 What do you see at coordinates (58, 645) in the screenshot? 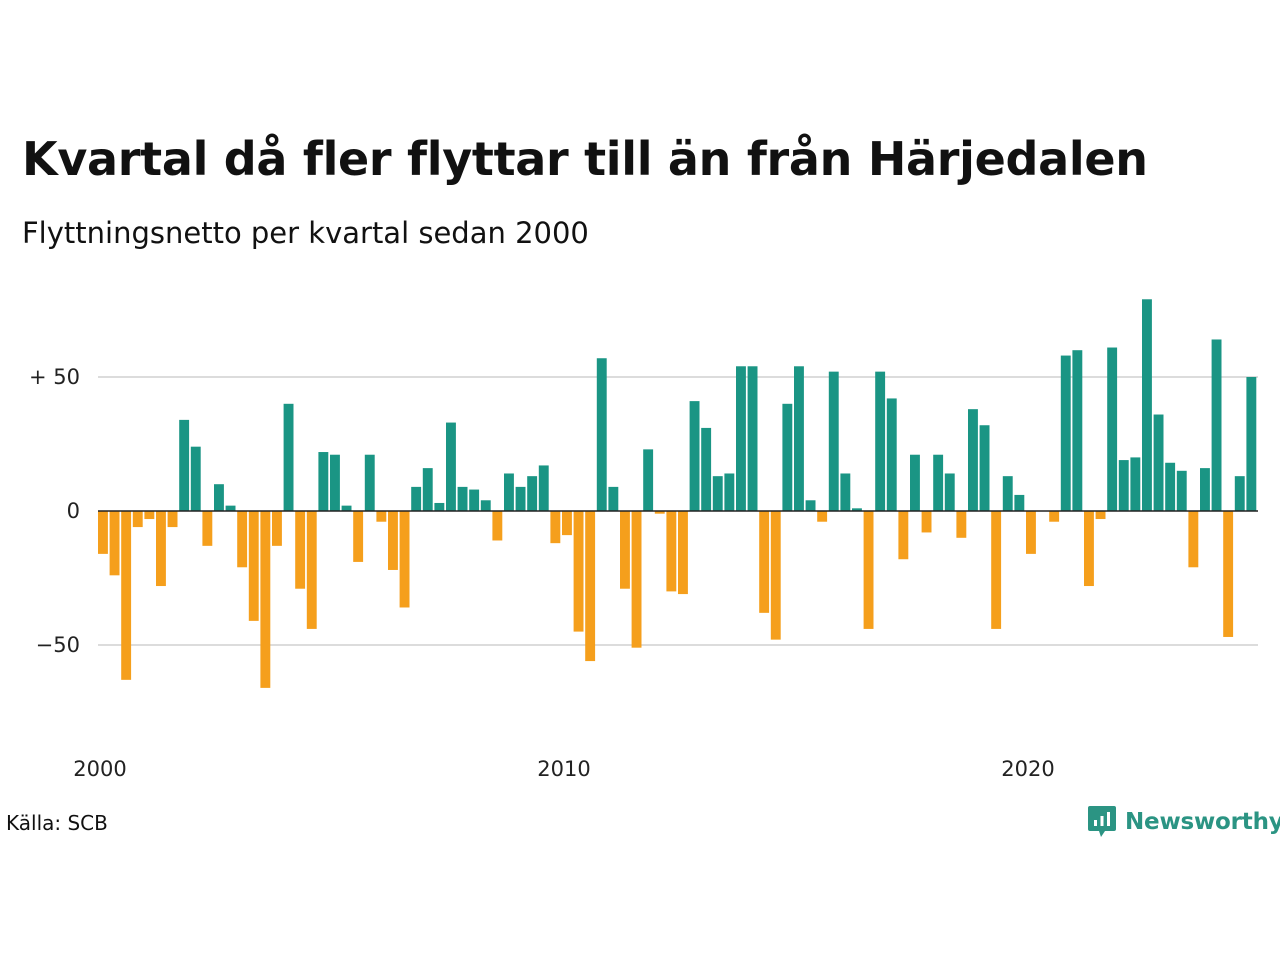
I see `y-tick-label: −50` at bounding box center [58, 645].